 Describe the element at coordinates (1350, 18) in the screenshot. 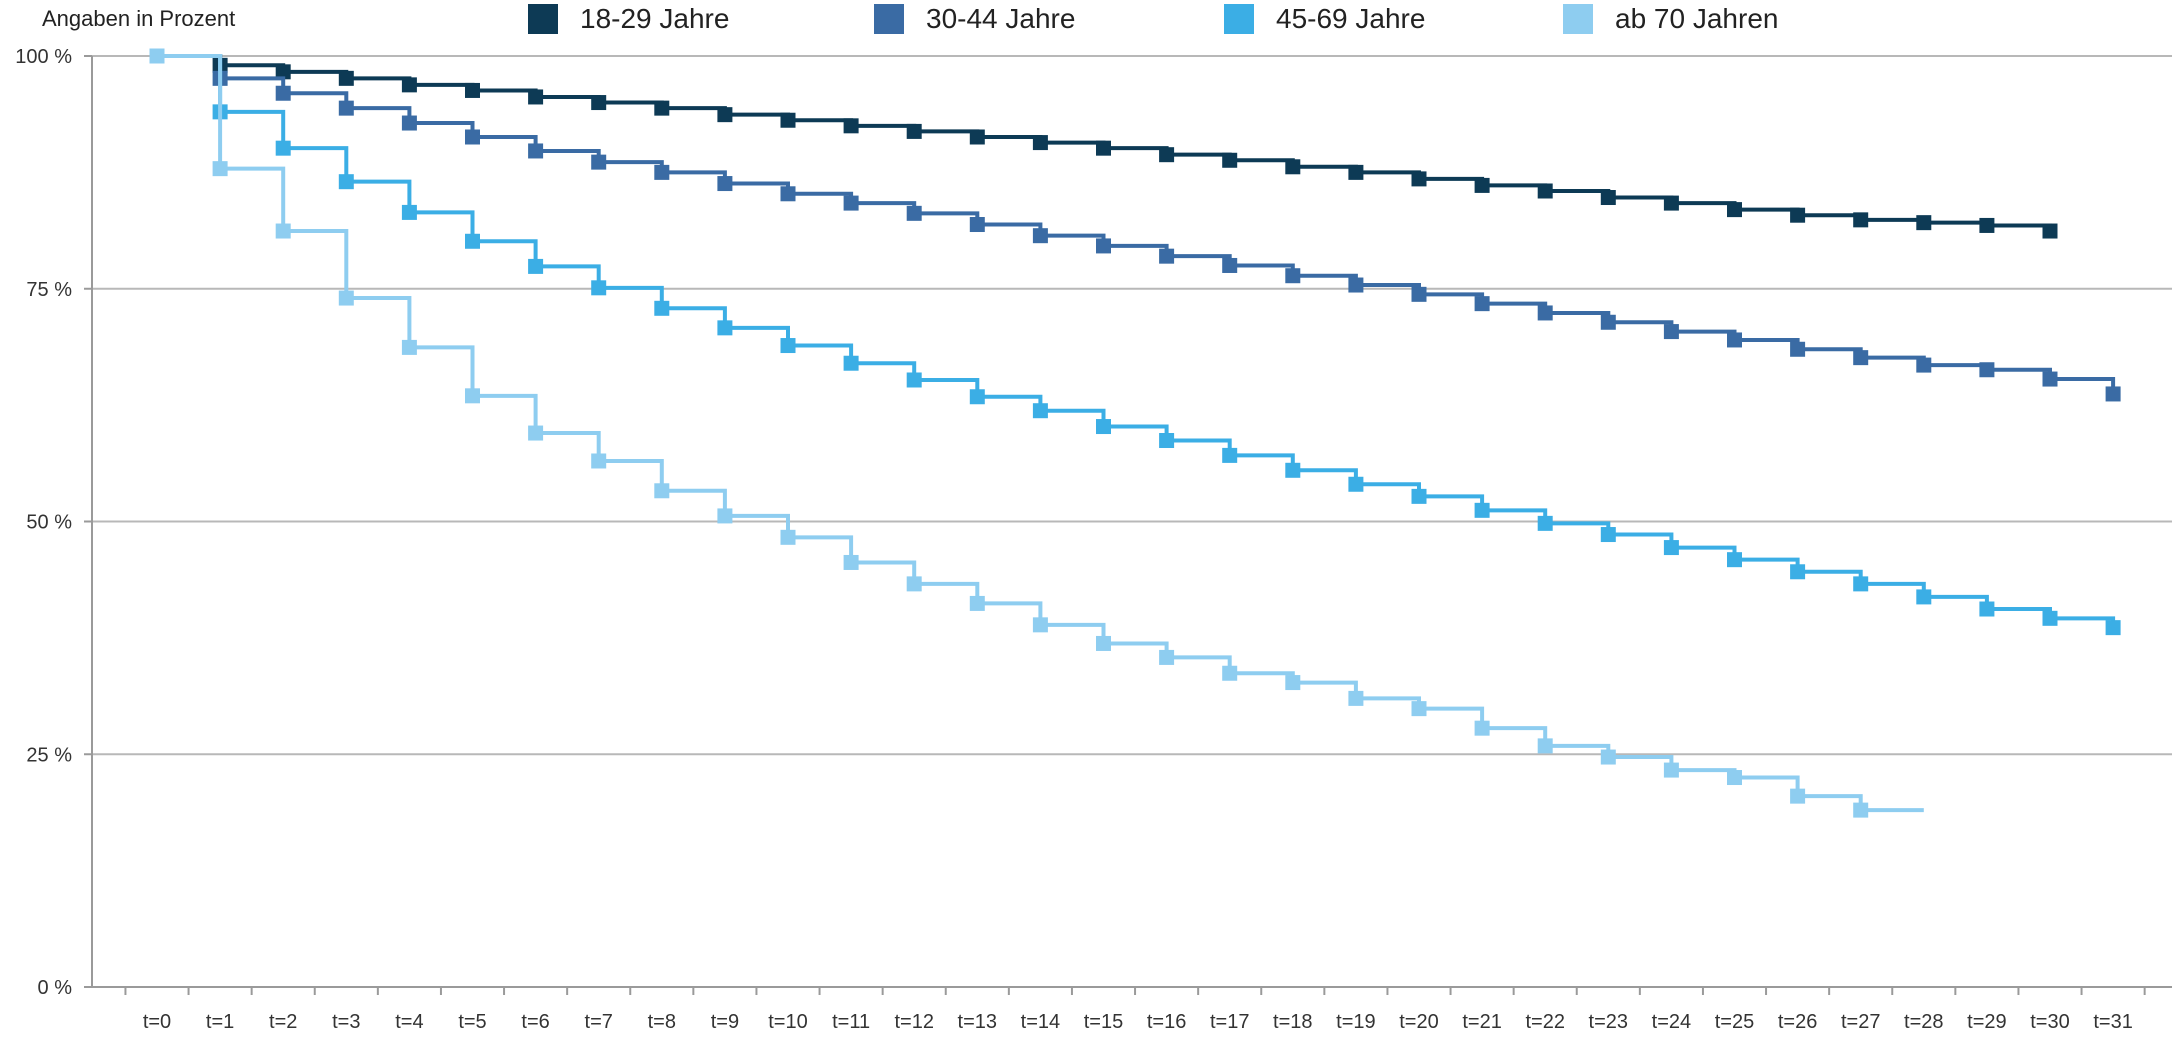

I see `legend-label: 45-69 Jahre` at that location.